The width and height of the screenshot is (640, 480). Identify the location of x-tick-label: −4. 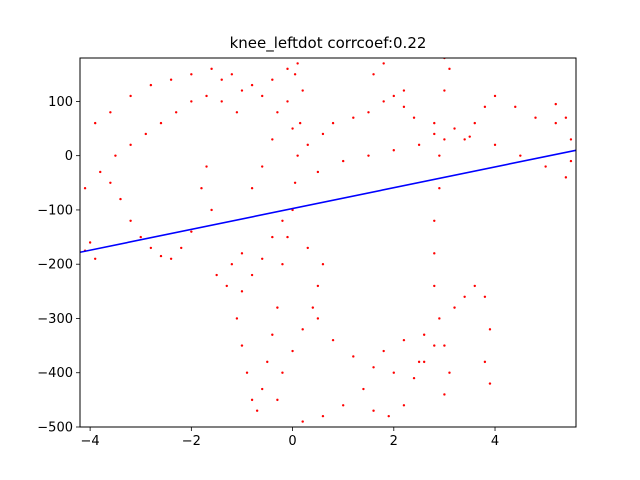
(90, 441).